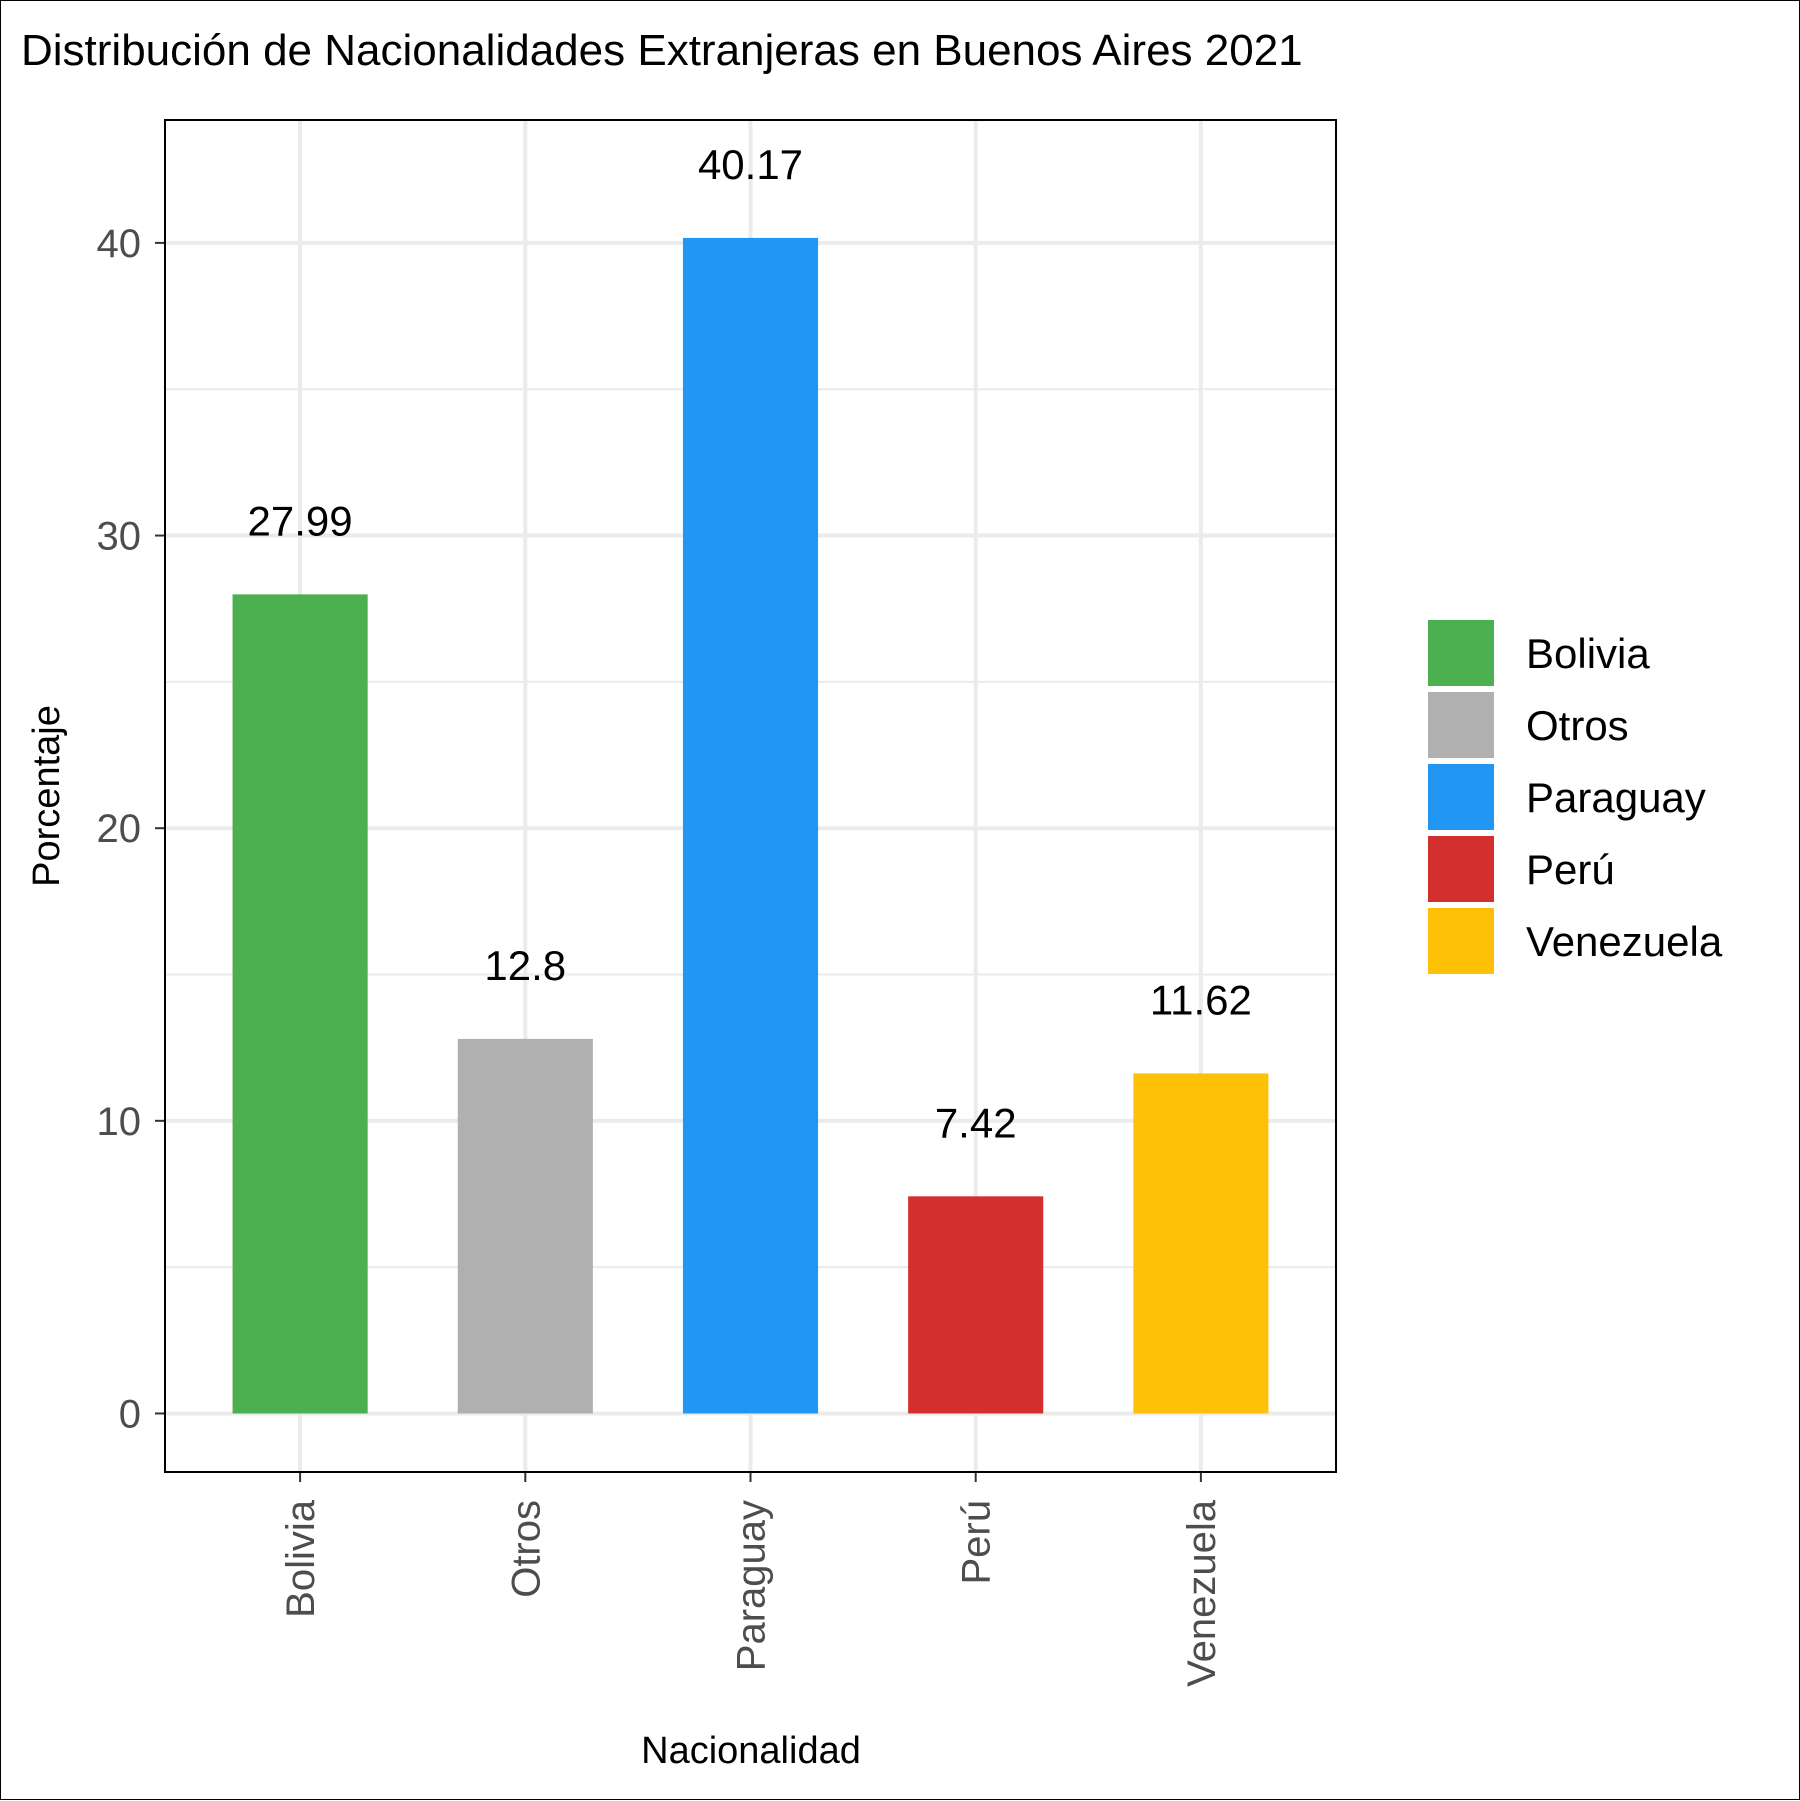  Describe the element at coordinates (526, 1549) in the screenshot. I see `x-tick-label: Otros` at that location.